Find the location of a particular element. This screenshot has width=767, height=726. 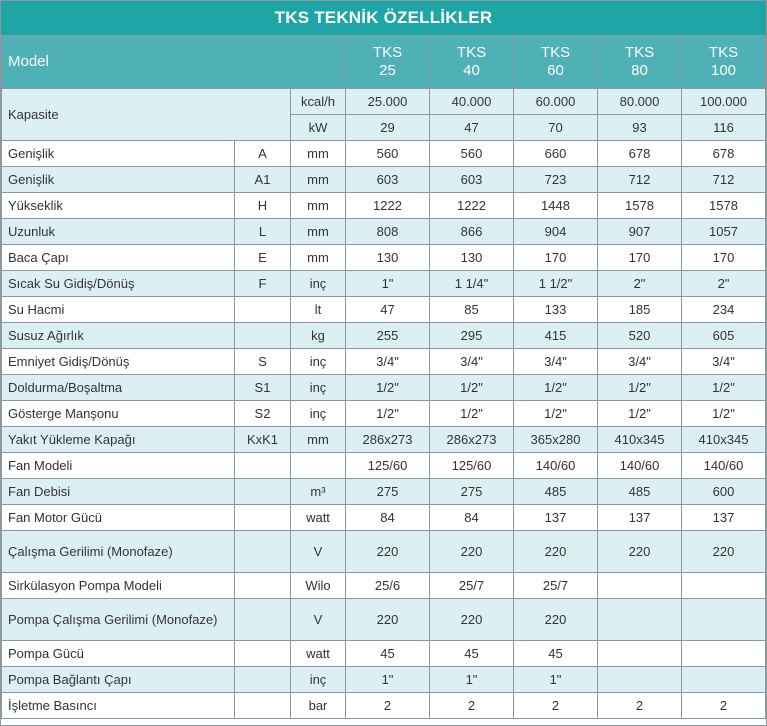

symbol-cell: E is located at coordinates (262, 257).